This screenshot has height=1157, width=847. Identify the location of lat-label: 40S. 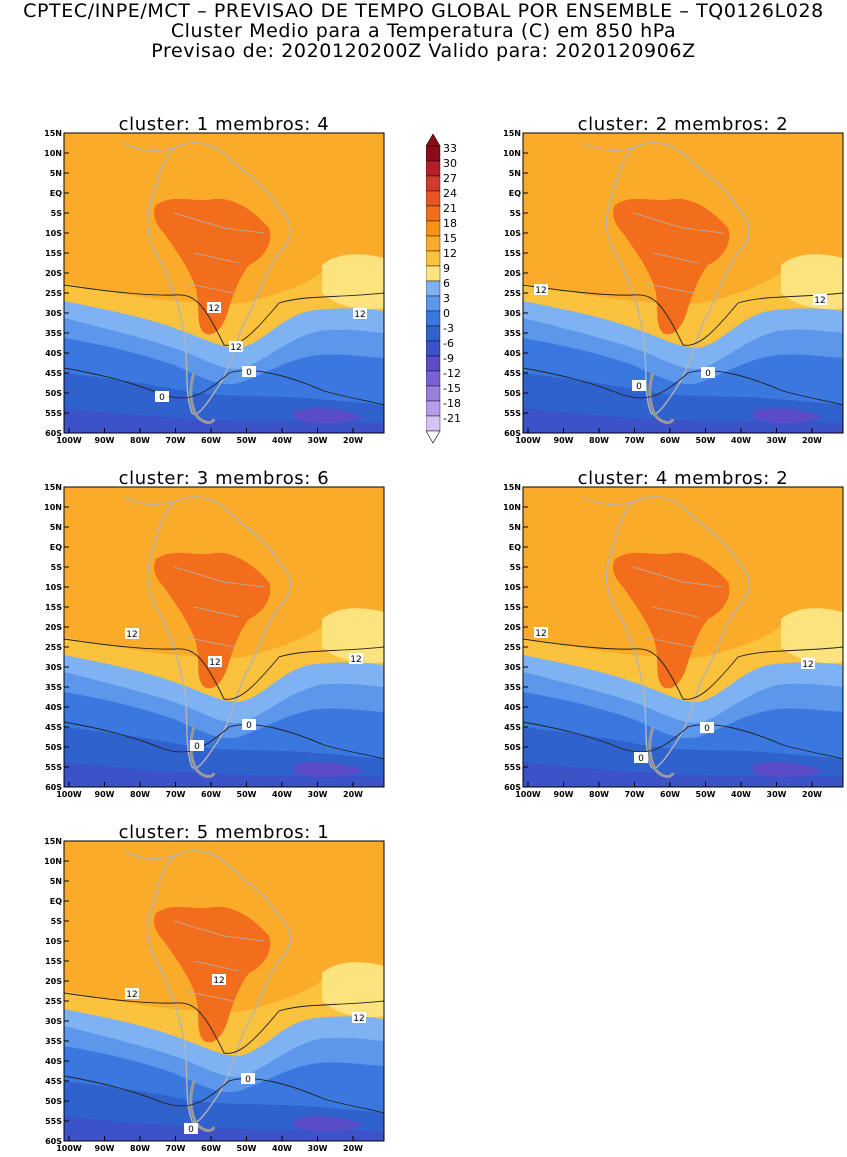
(512, 353).